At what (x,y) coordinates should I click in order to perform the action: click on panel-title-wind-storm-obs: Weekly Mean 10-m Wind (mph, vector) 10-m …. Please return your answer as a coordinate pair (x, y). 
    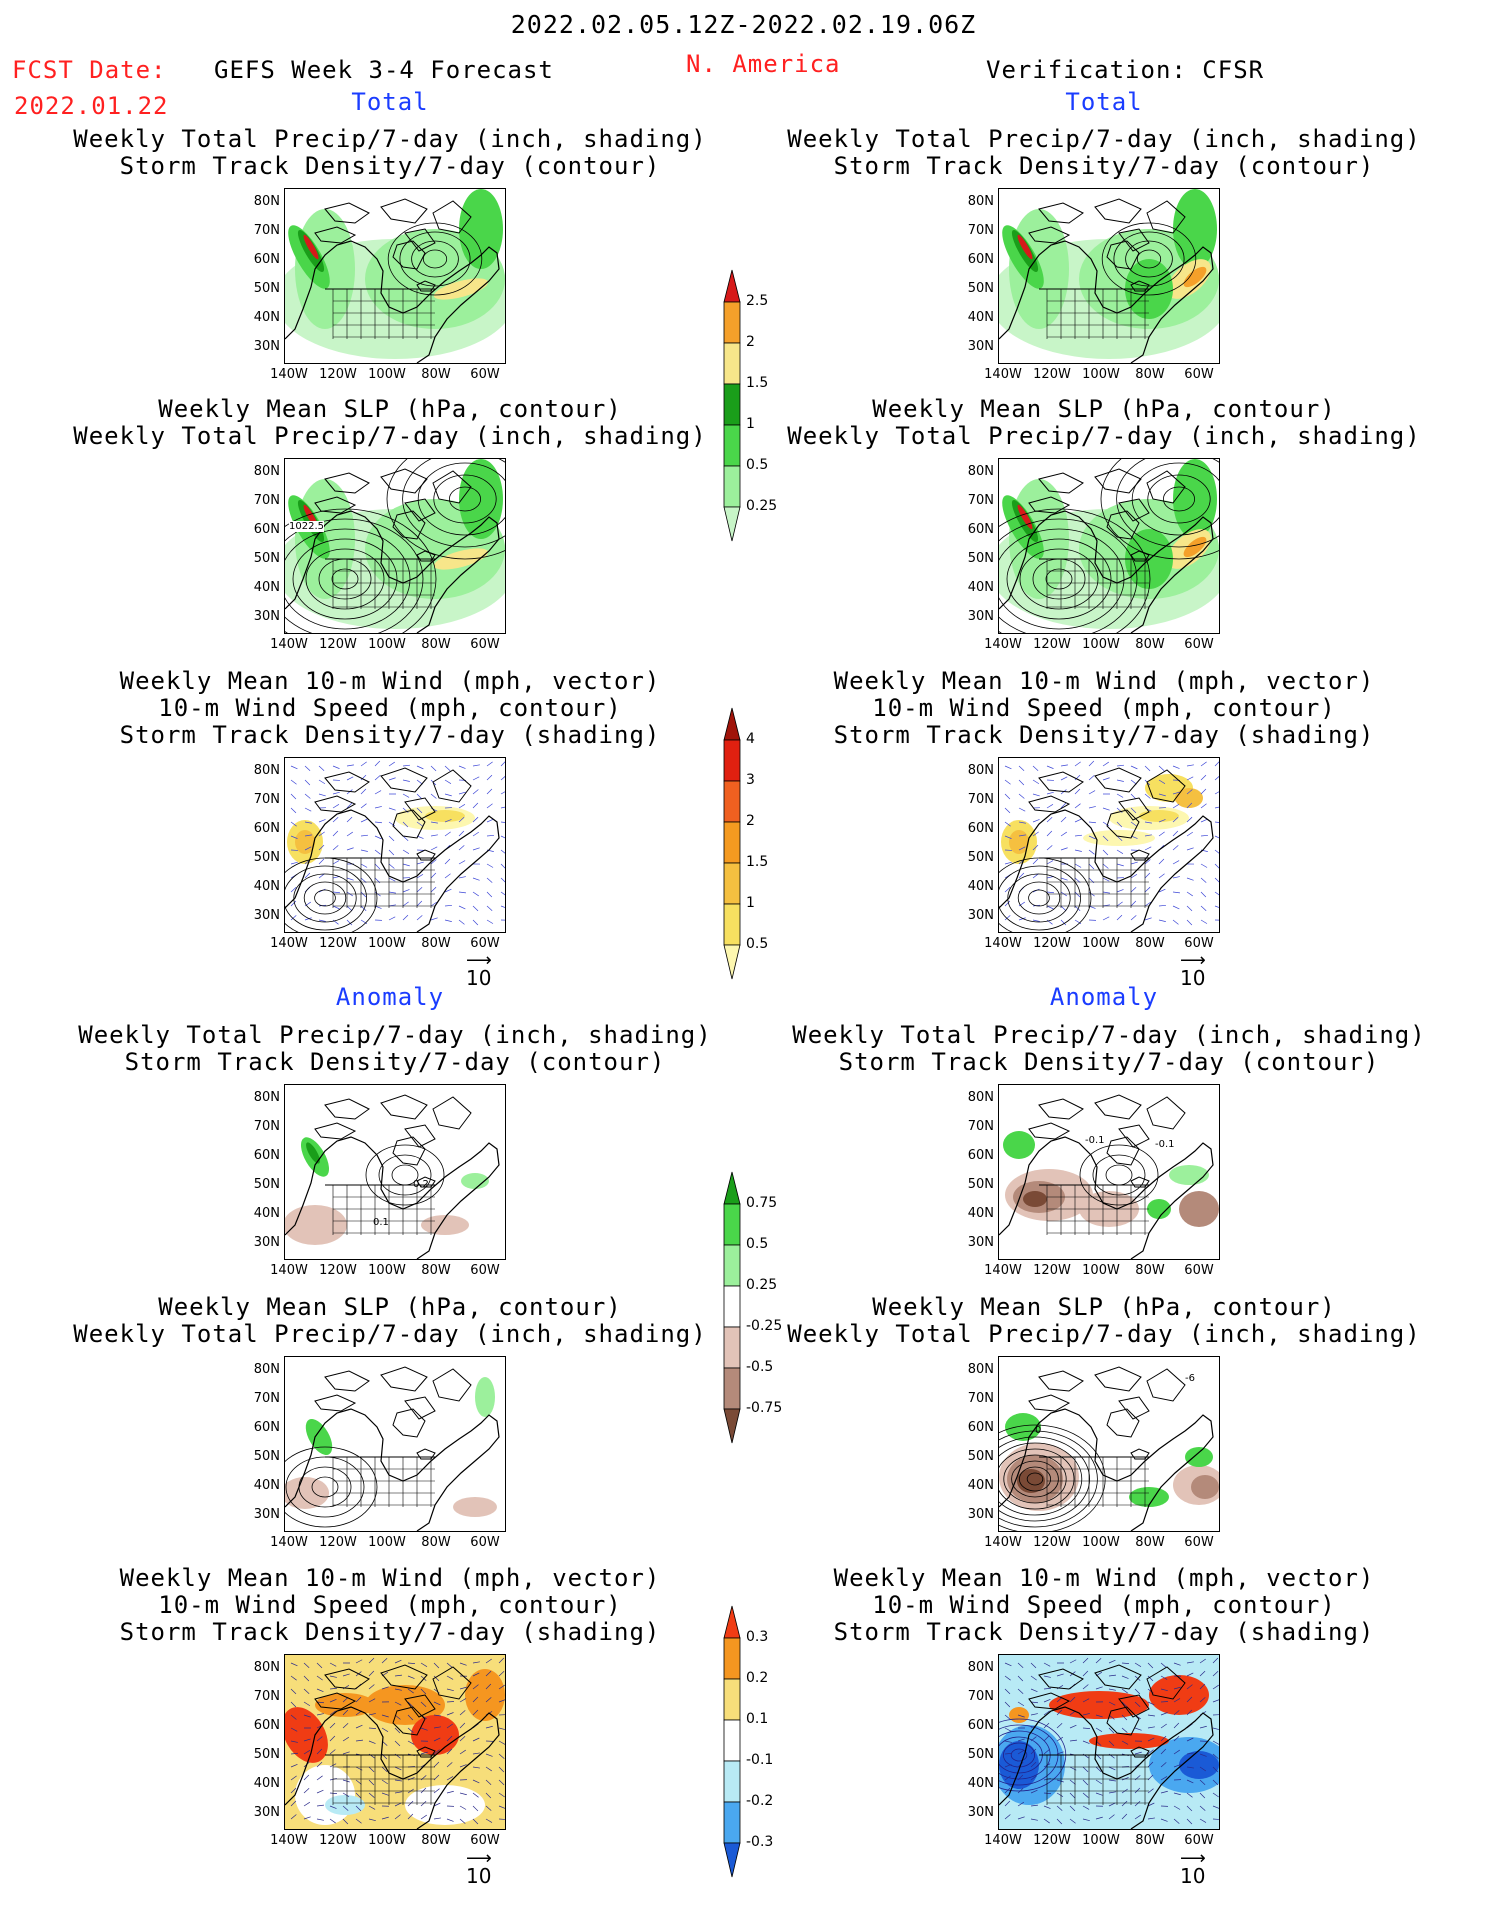
    Looking at the image, I should click on (1104, 708).